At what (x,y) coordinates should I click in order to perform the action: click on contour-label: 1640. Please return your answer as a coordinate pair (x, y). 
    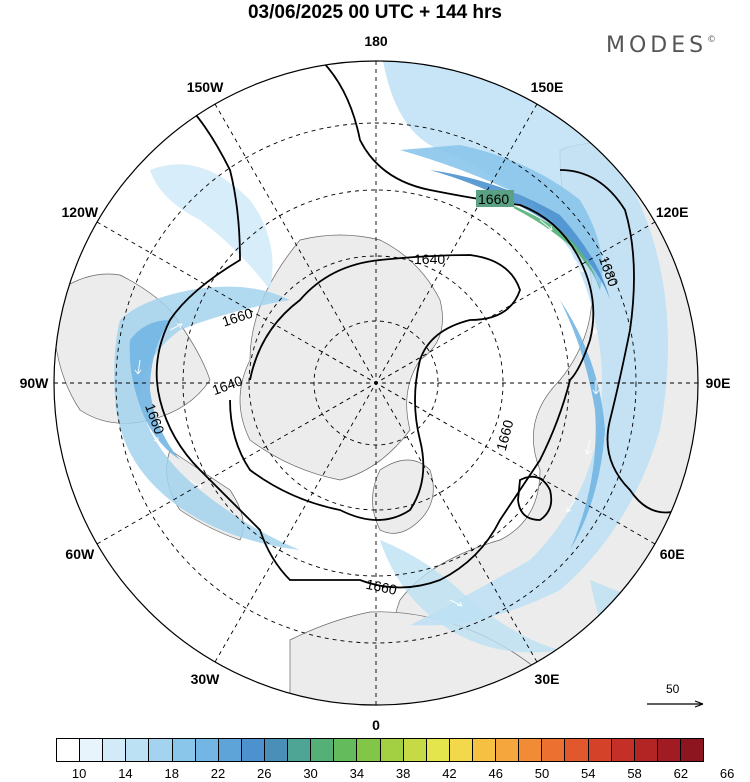
    Looking at the image, I should click on (429, 259).